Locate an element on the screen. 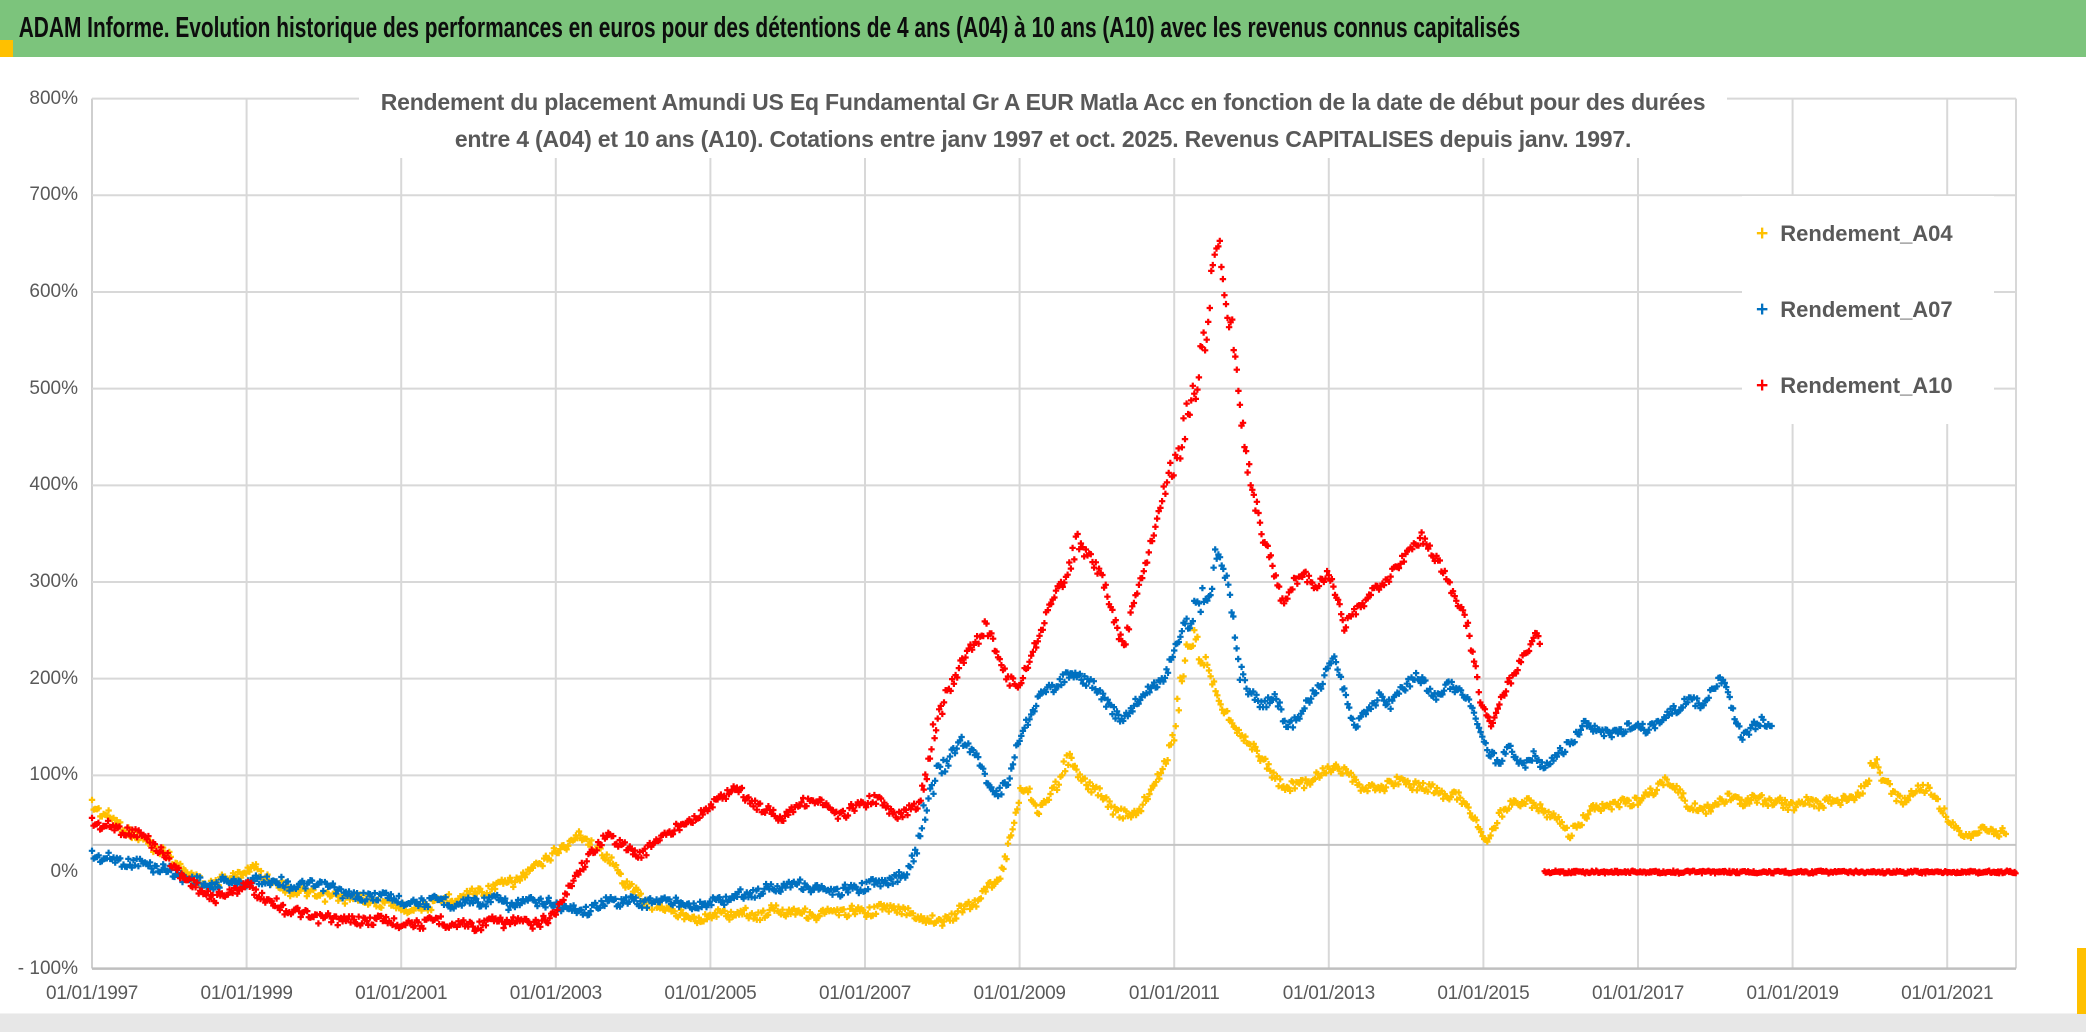 The image size is (2086, 1032). legend-item-label: Rendement_A10 is located at coordinates (1866, 385).